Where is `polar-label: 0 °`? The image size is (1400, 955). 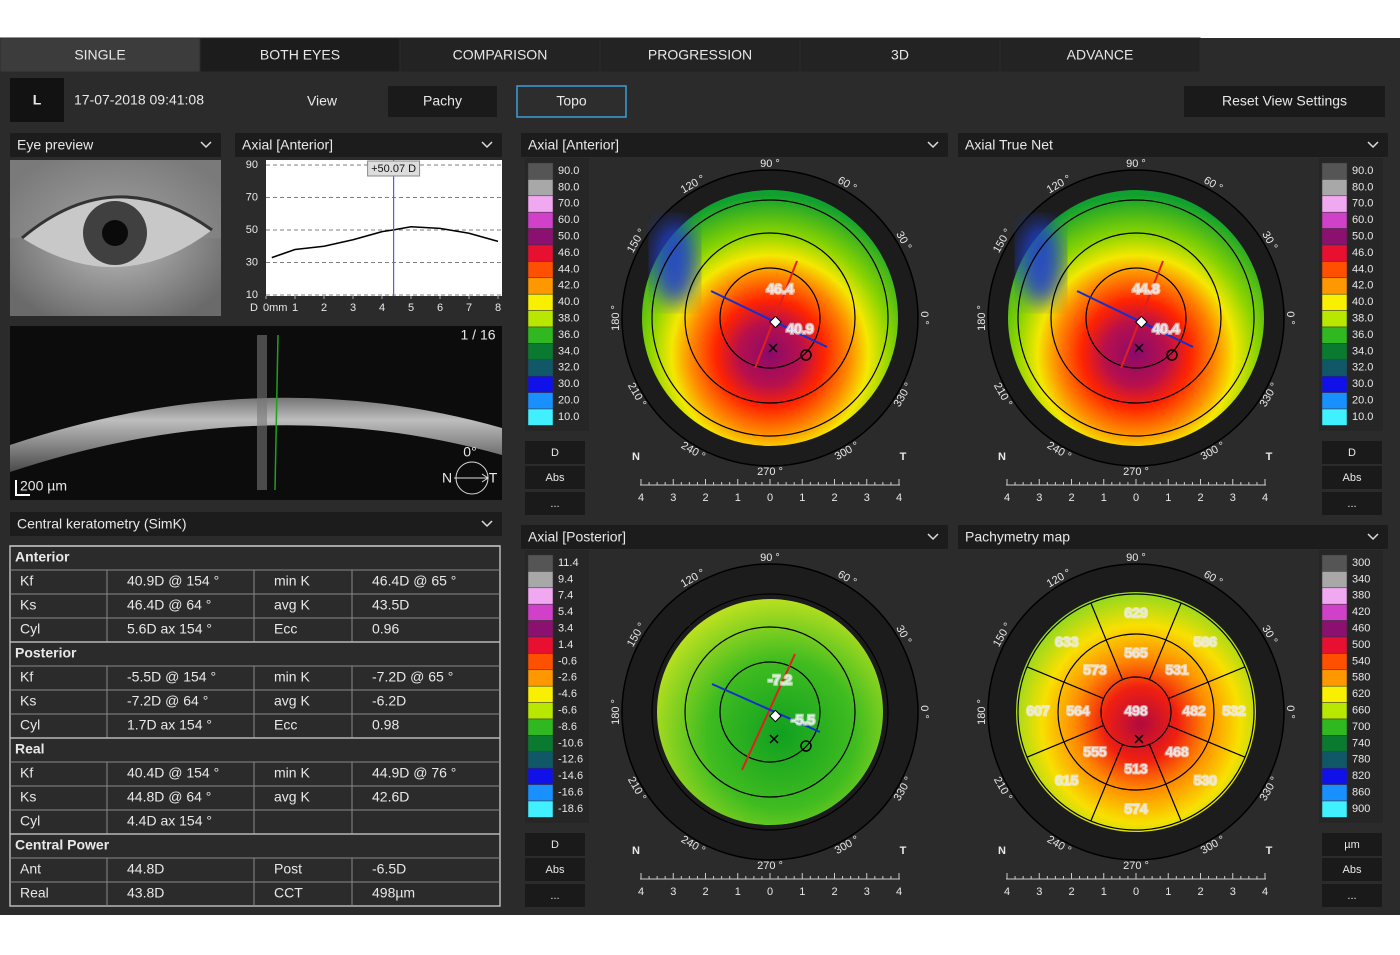 polar-label: 0 ° is located at coordinates (1290, 712).